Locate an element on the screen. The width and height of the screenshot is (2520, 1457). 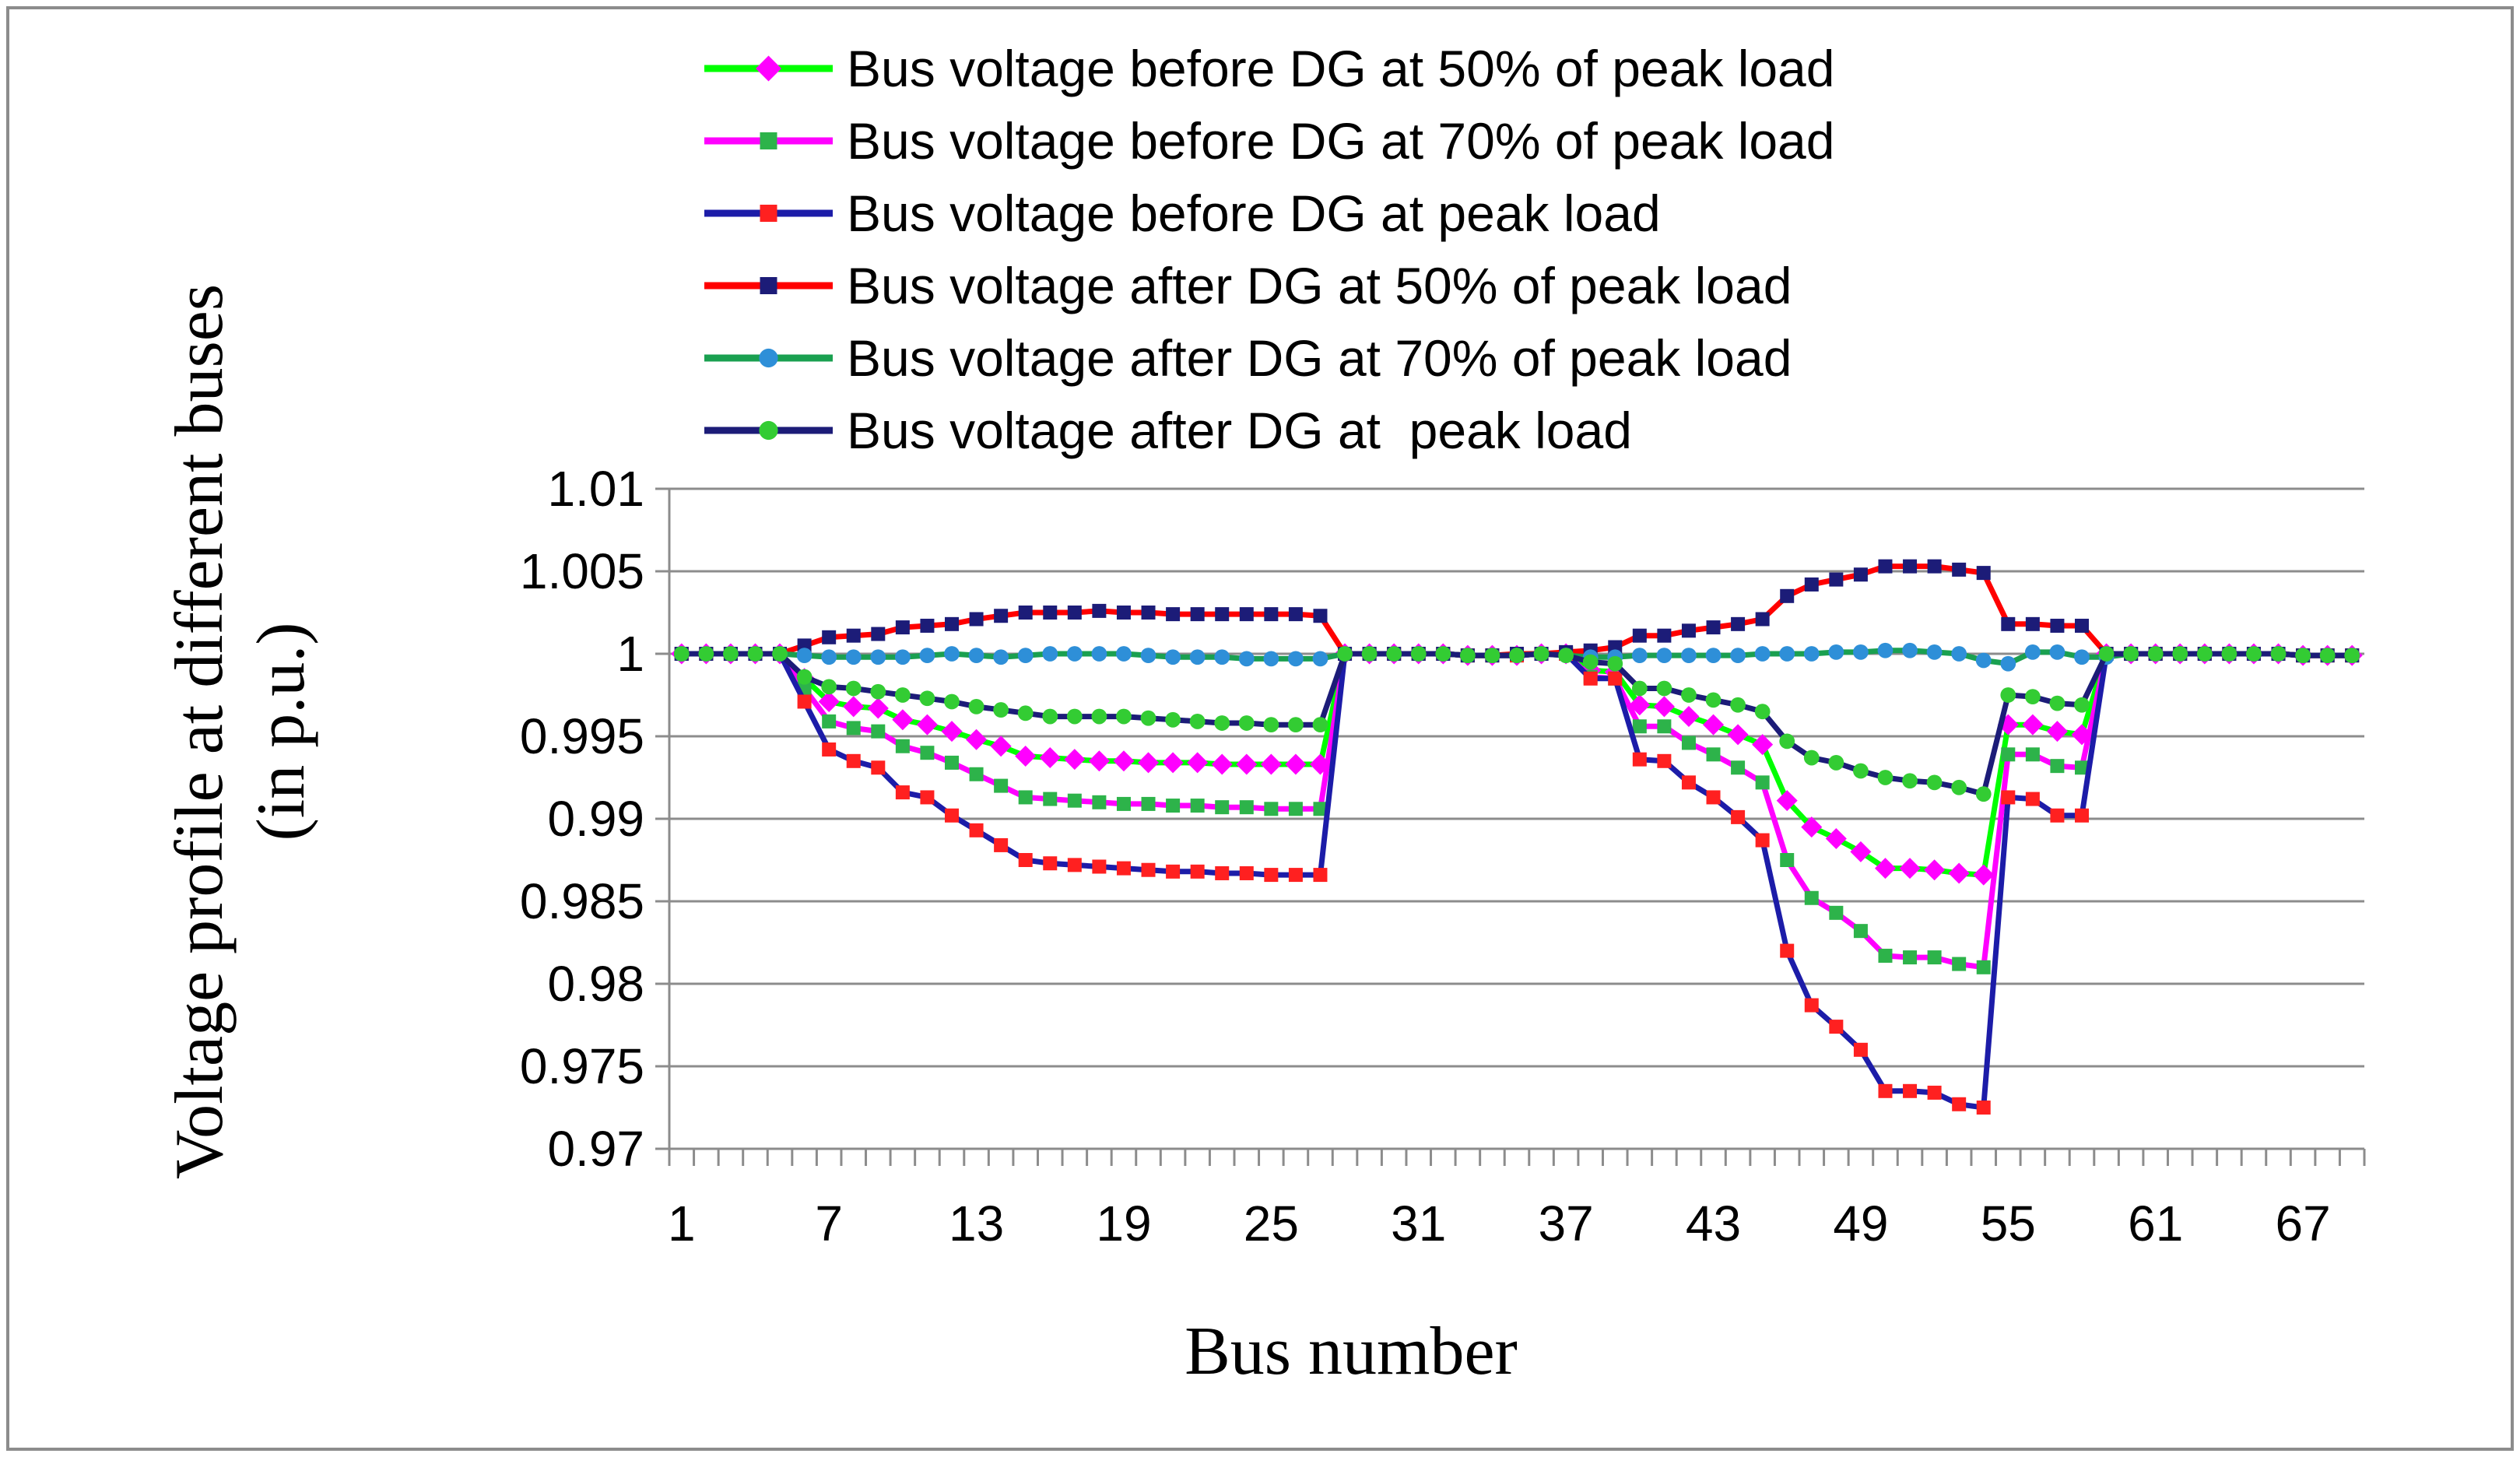
legend-item-5: Bus voltage after DG at 70% of peak load is located at coordinates (1248, 358).